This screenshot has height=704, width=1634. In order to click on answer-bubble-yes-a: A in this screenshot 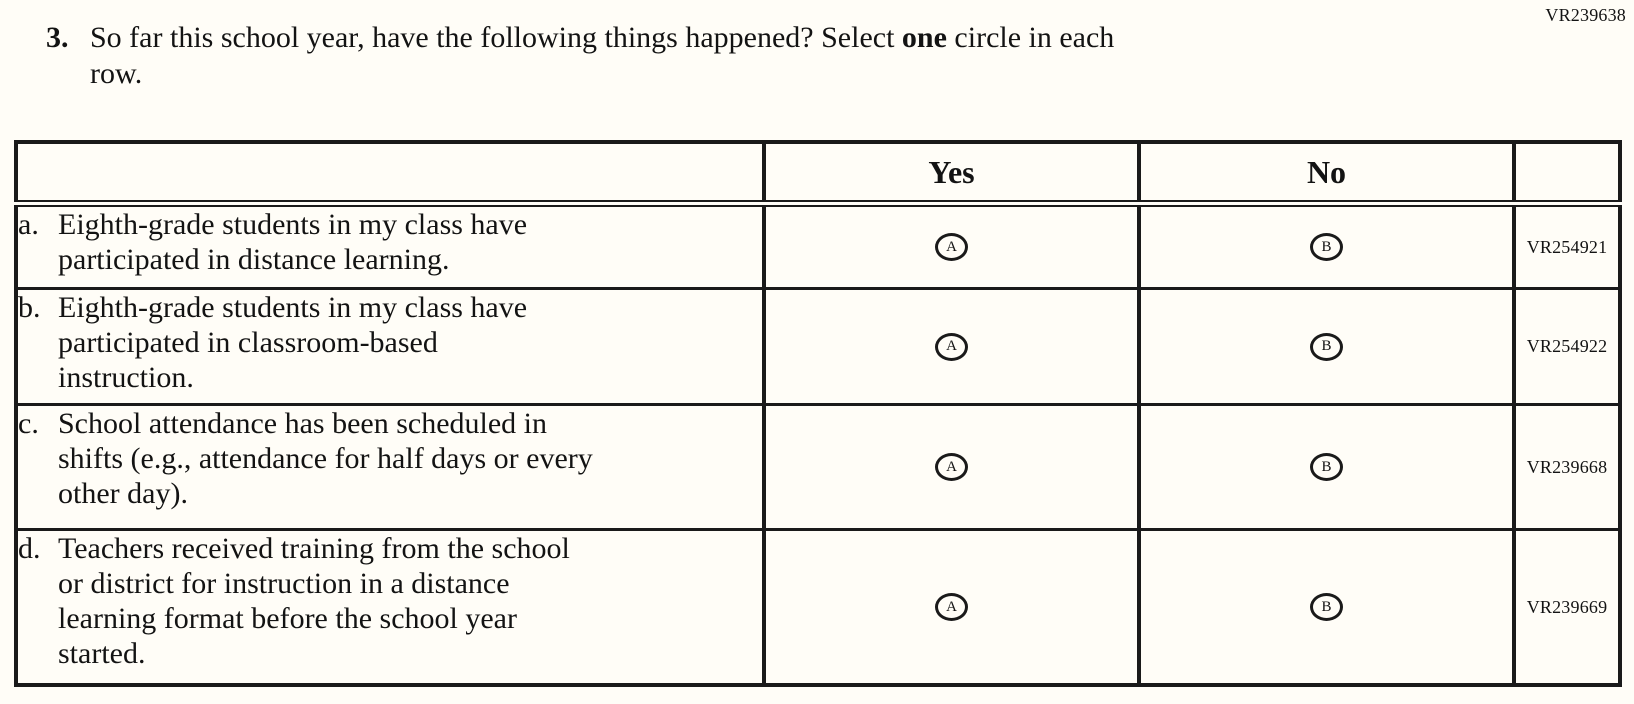, I will do `click(951, 247)`.